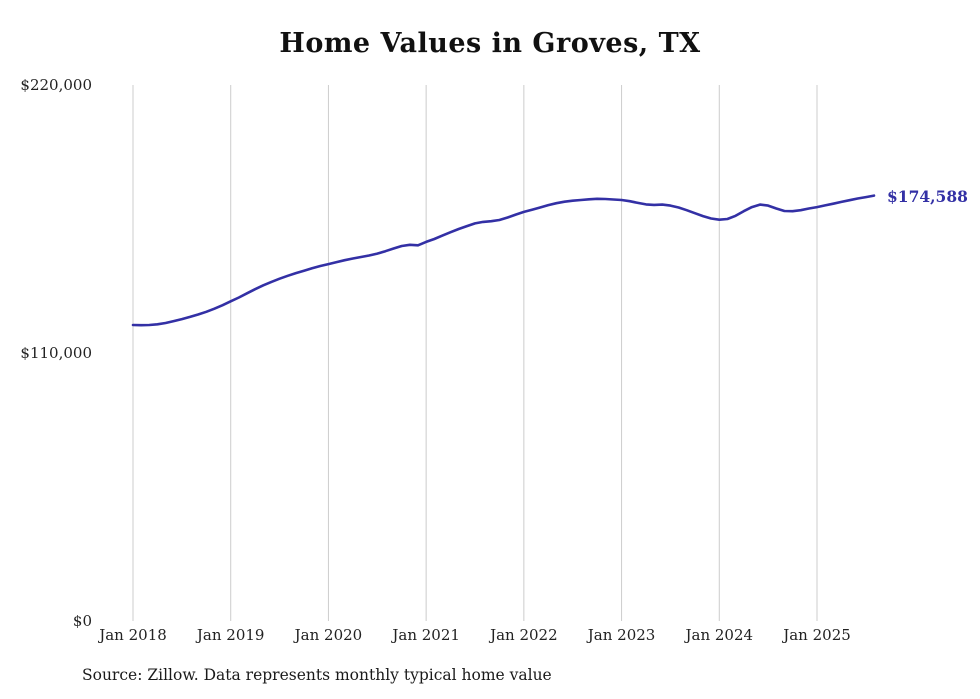 The width and height of the screenshot is (980, 699). What do you see at coordinates (328, 635) in the screenshot?
I see `x-tick-jan-2020: Jan 2020` at bounding box center [328, 635].